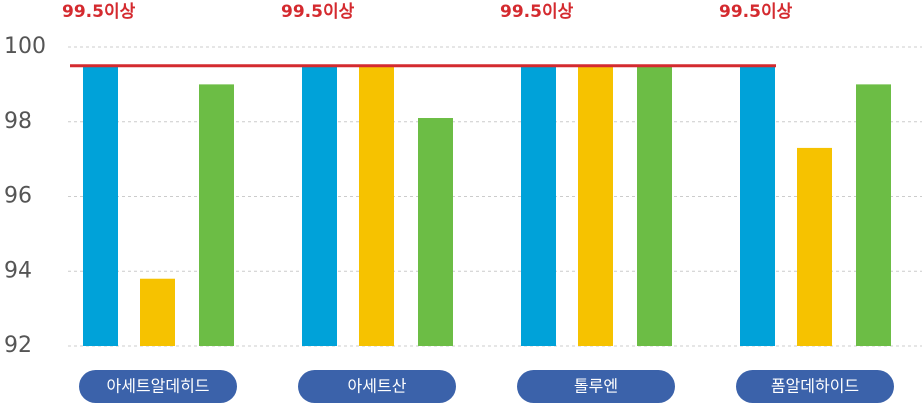 This screenshot has height=404, width=922. What do you see at coordinates (18, 121) in the screenshot?
I see `y-tick-label: 98` at bounding box center [18, 121].